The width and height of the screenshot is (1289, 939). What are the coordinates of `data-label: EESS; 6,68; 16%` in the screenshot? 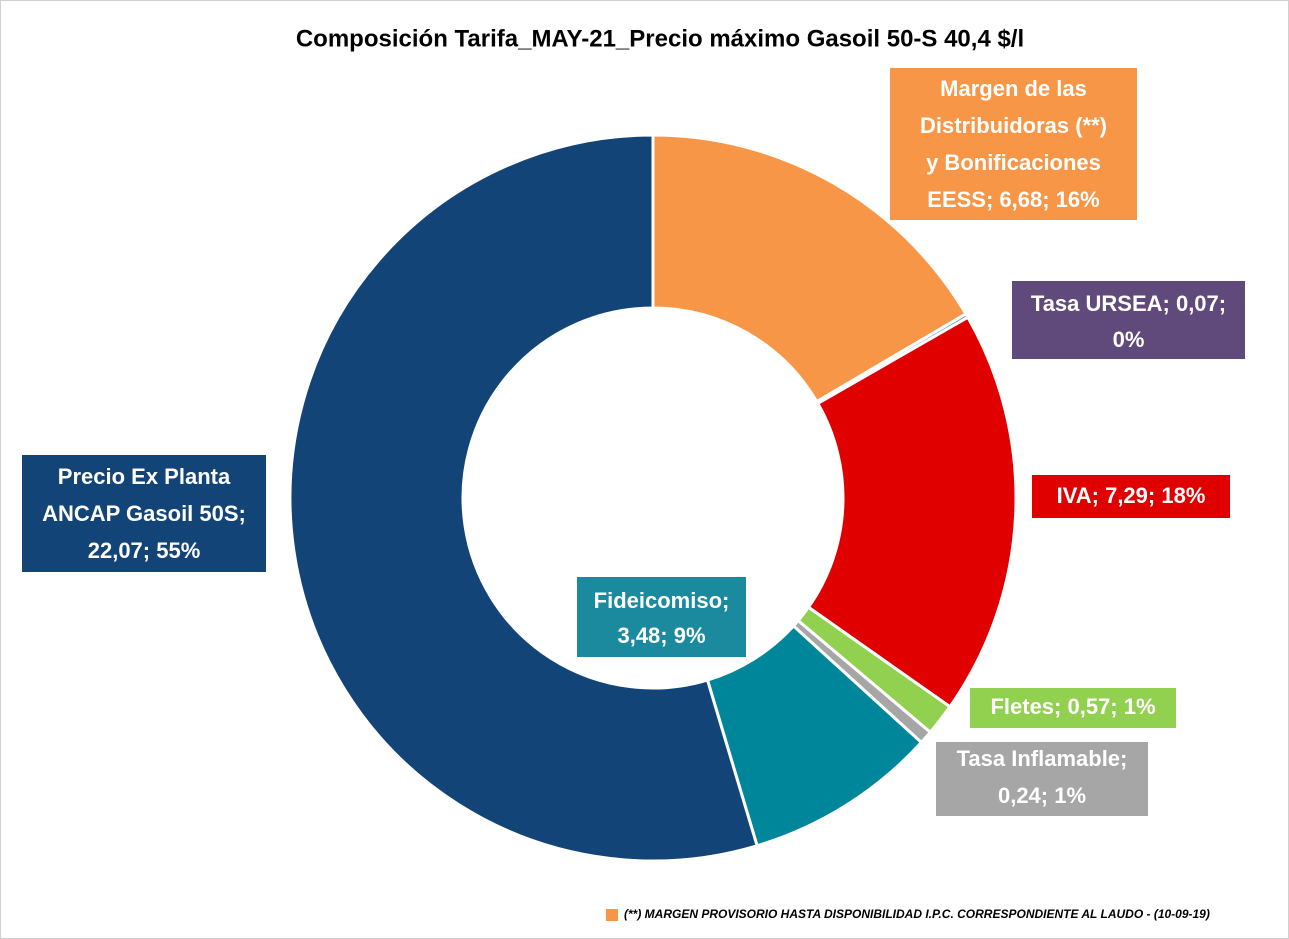 It's located at (1013, 199).